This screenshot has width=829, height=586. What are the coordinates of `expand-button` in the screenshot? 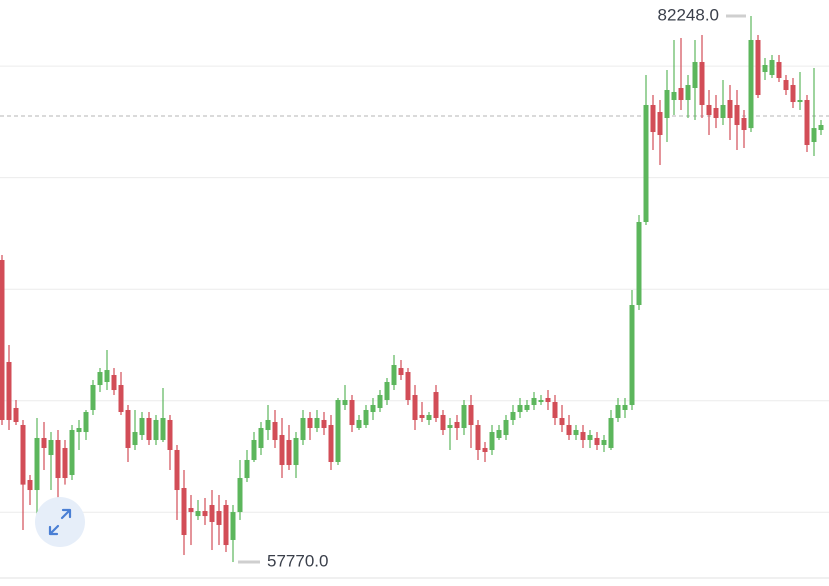 It's located at (60, 522).